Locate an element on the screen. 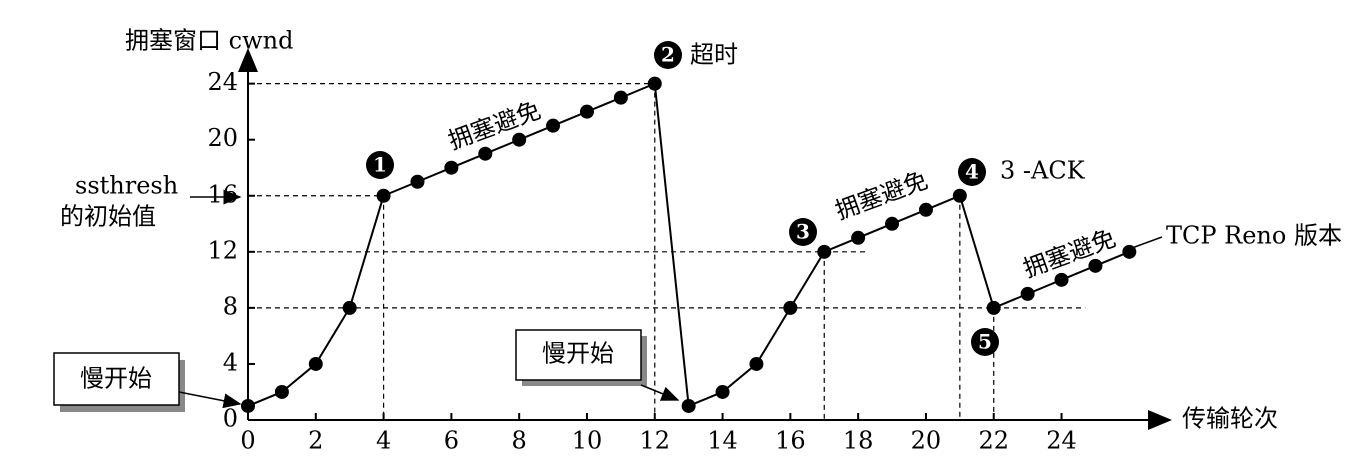 The image size is (1349, 476). three-ack-label: 3 -ACK is located at coordinates (1043, 171).